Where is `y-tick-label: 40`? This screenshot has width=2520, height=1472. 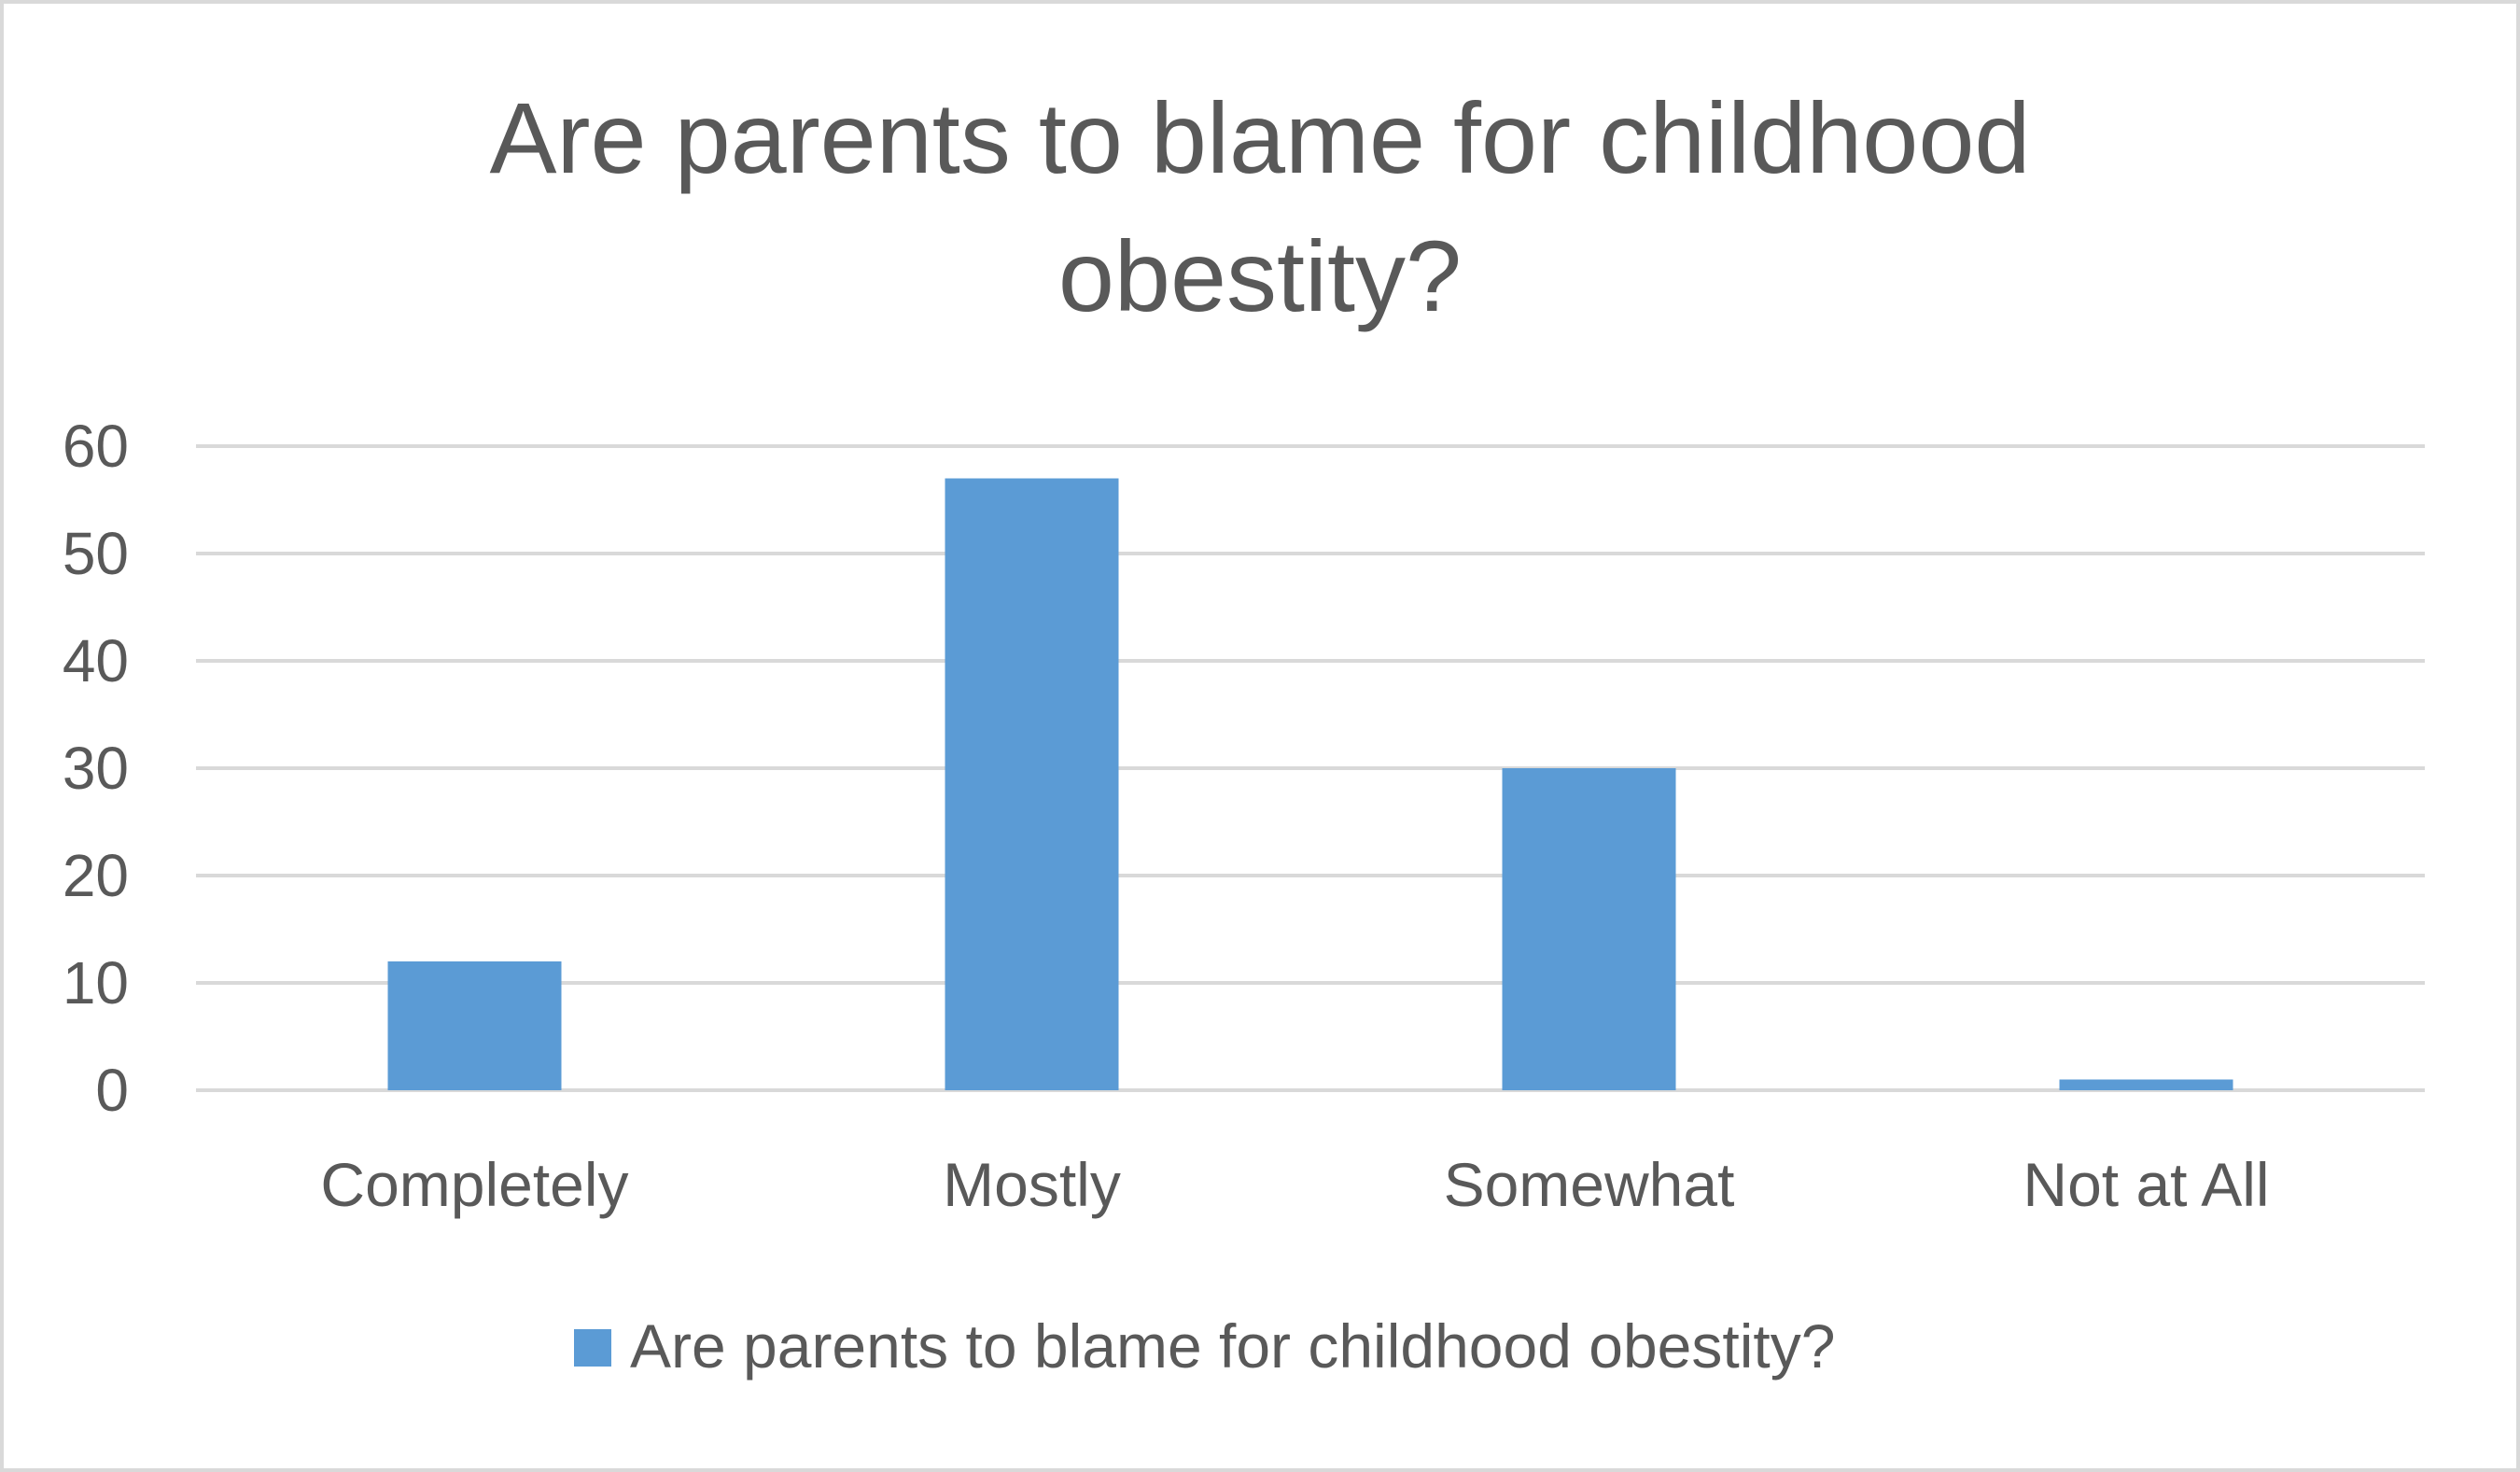
y-tick-label: 40 is located at coordinates (96, 660).